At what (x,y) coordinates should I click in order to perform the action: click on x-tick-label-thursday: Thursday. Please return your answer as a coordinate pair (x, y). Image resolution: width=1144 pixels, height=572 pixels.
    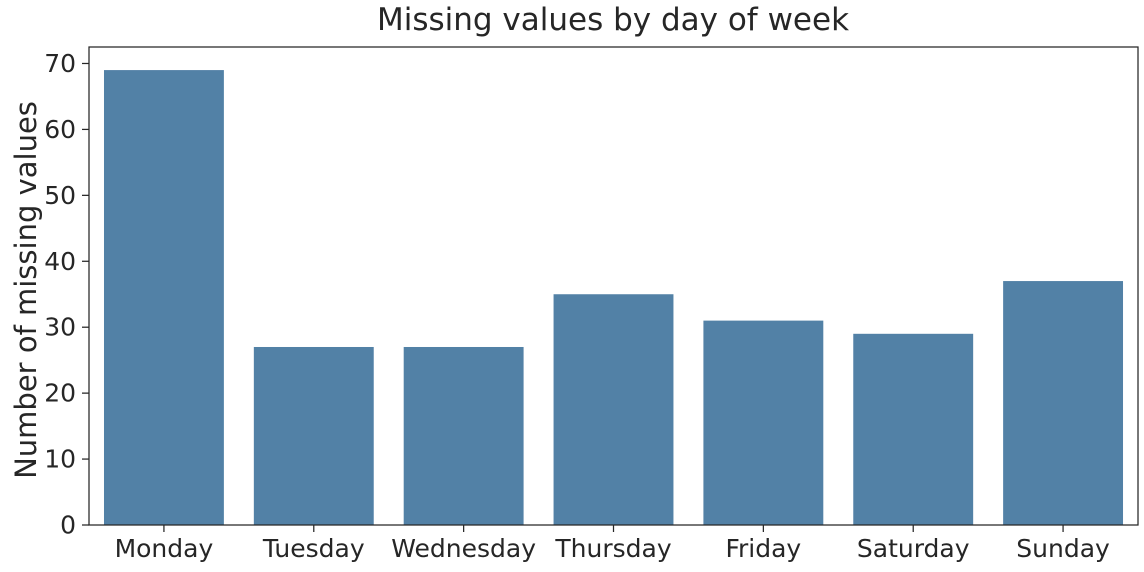
    Looking at the image, I should click on (612, 548).